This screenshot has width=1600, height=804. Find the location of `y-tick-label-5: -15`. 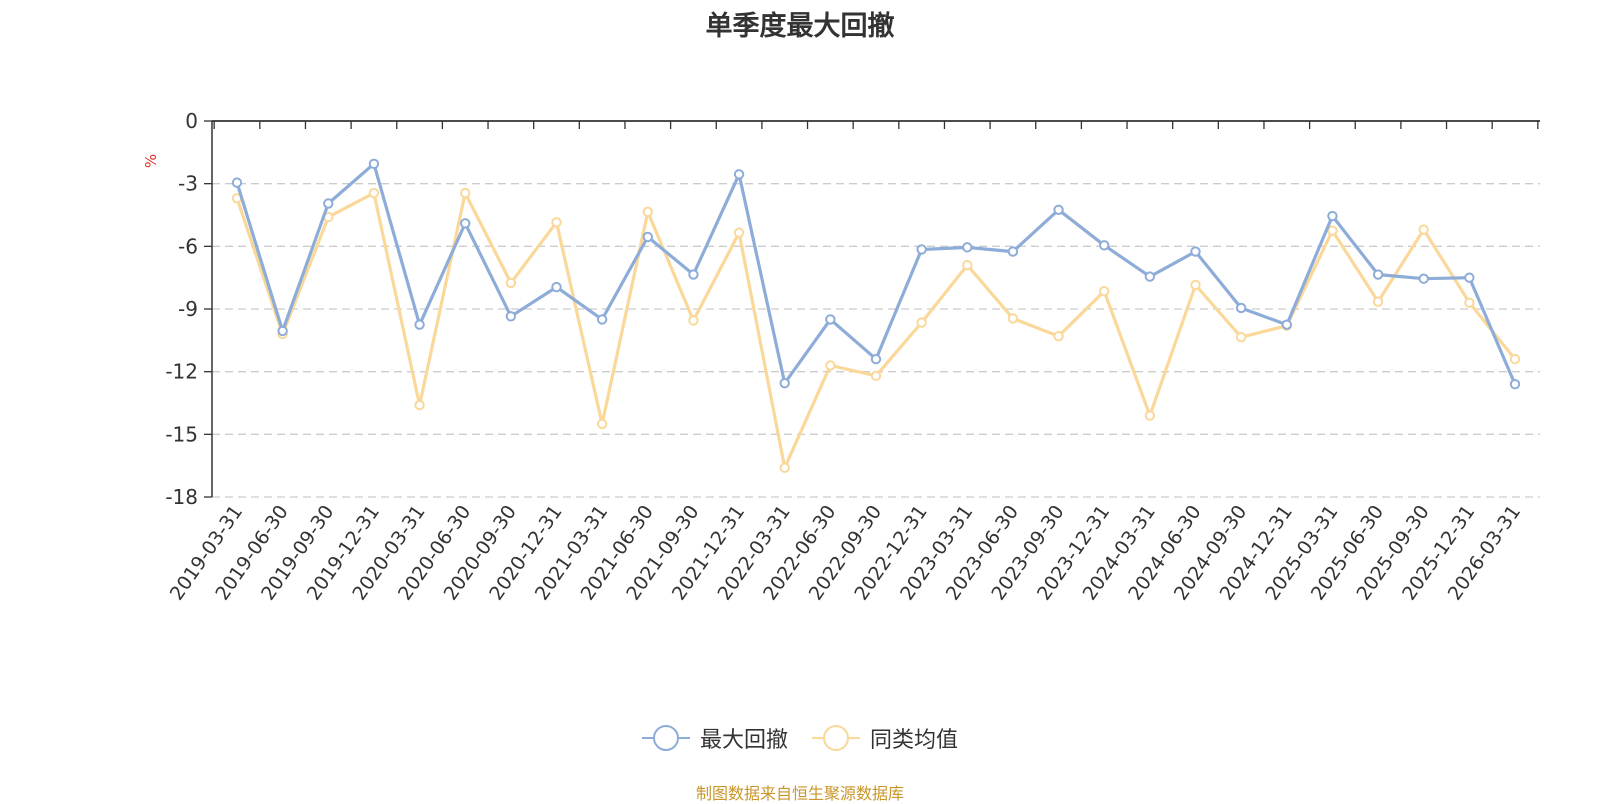

y-tick-label-5: -15 is located at coordinates (181, 434).